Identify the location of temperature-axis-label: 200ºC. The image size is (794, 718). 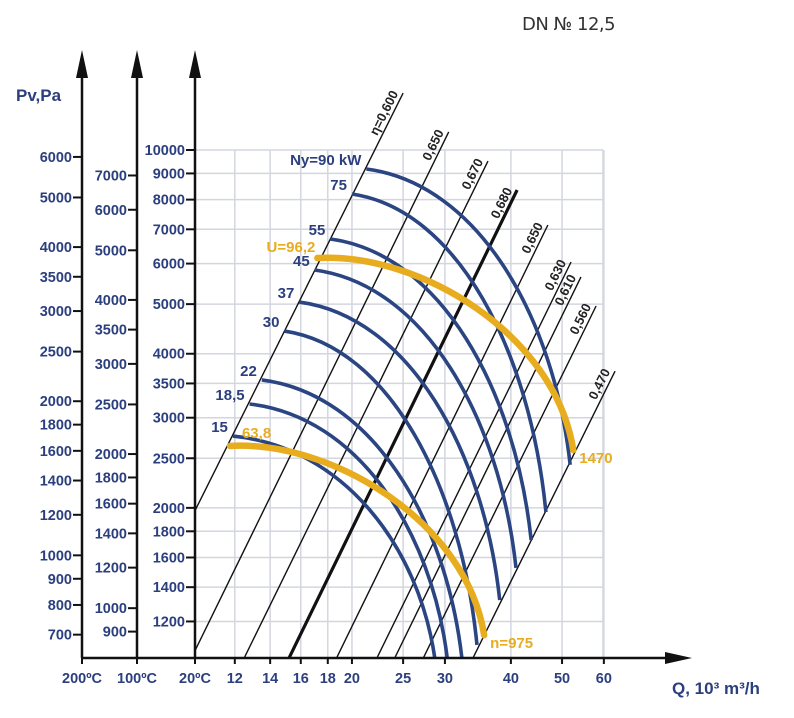
(82, 679).